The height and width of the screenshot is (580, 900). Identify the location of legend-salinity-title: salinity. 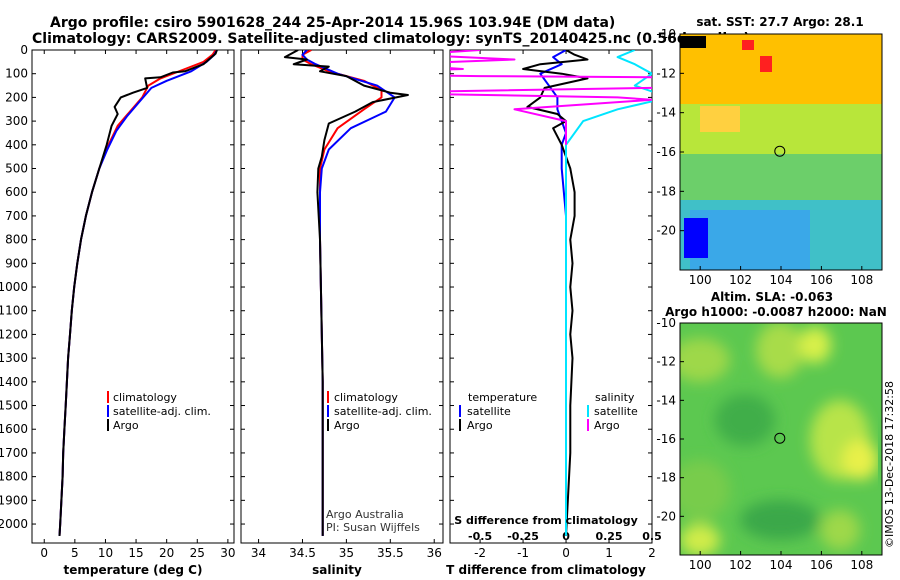
(615, 397).